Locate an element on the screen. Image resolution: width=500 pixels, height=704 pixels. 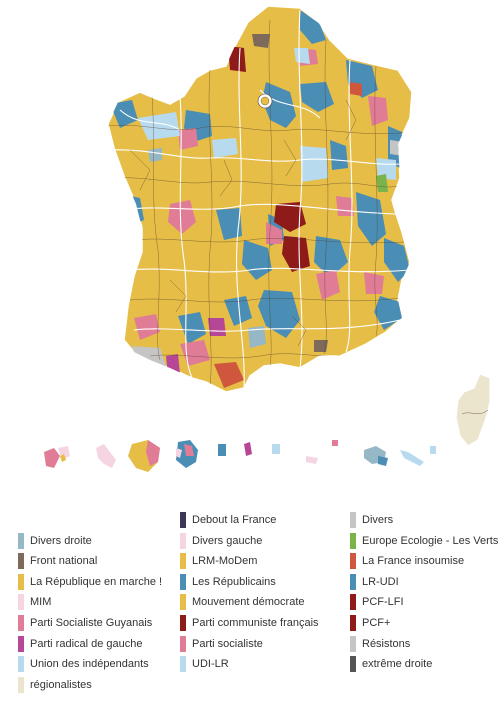
region-eelv is located at coordinates (382, 183).